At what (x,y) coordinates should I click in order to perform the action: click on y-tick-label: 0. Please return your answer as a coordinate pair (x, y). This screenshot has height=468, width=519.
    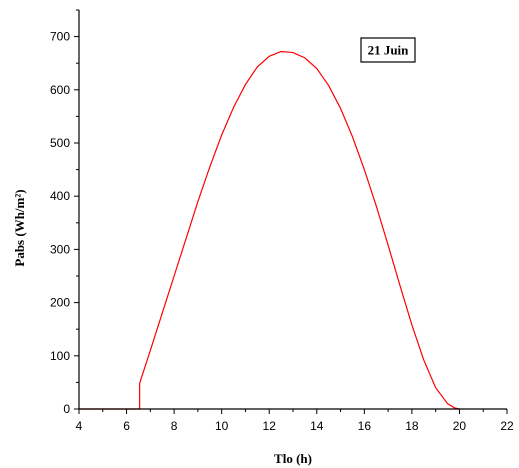
    Looking at the image, I should click on (66, 409).